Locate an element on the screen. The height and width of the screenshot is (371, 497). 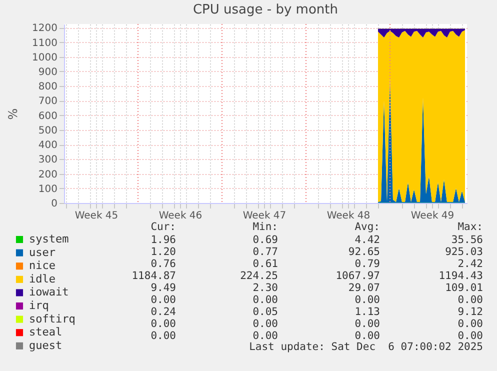
x-tick-label: Week 49 is located at coordinates (432, 216).